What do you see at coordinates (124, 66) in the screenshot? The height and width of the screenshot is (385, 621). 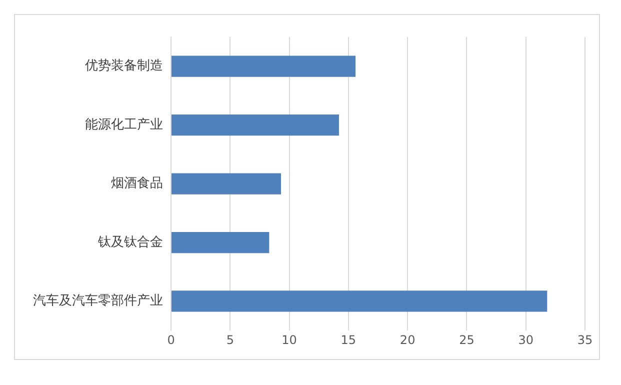 I see `y-tick-label: 优势装备制造` at bounding box center [124, 66].